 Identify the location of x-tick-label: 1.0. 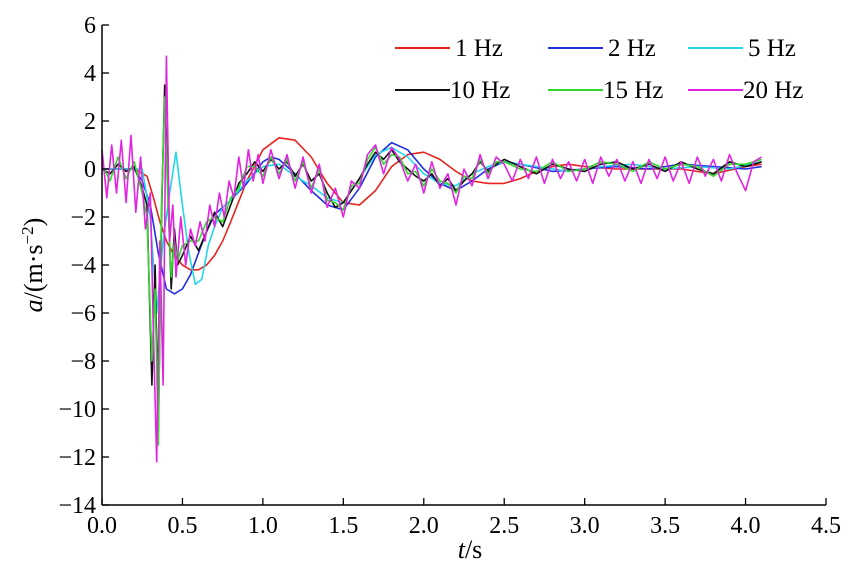
(263, 526).